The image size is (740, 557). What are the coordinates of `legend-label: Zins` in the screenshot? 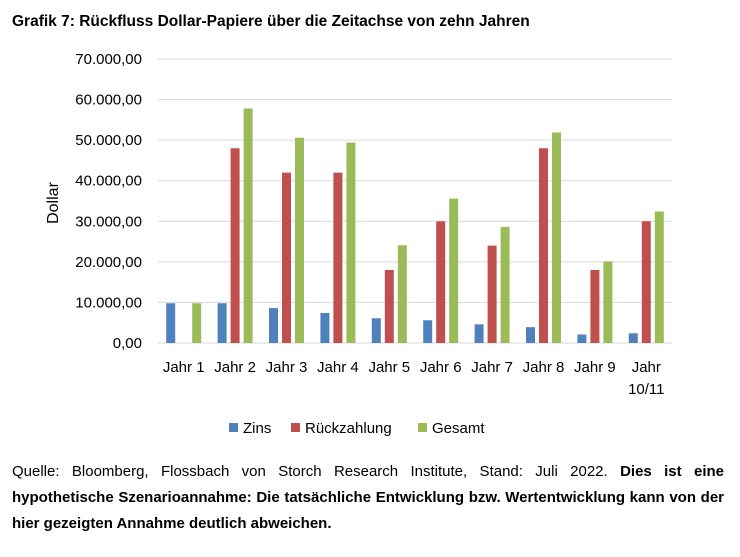 It's located at (257, 428).